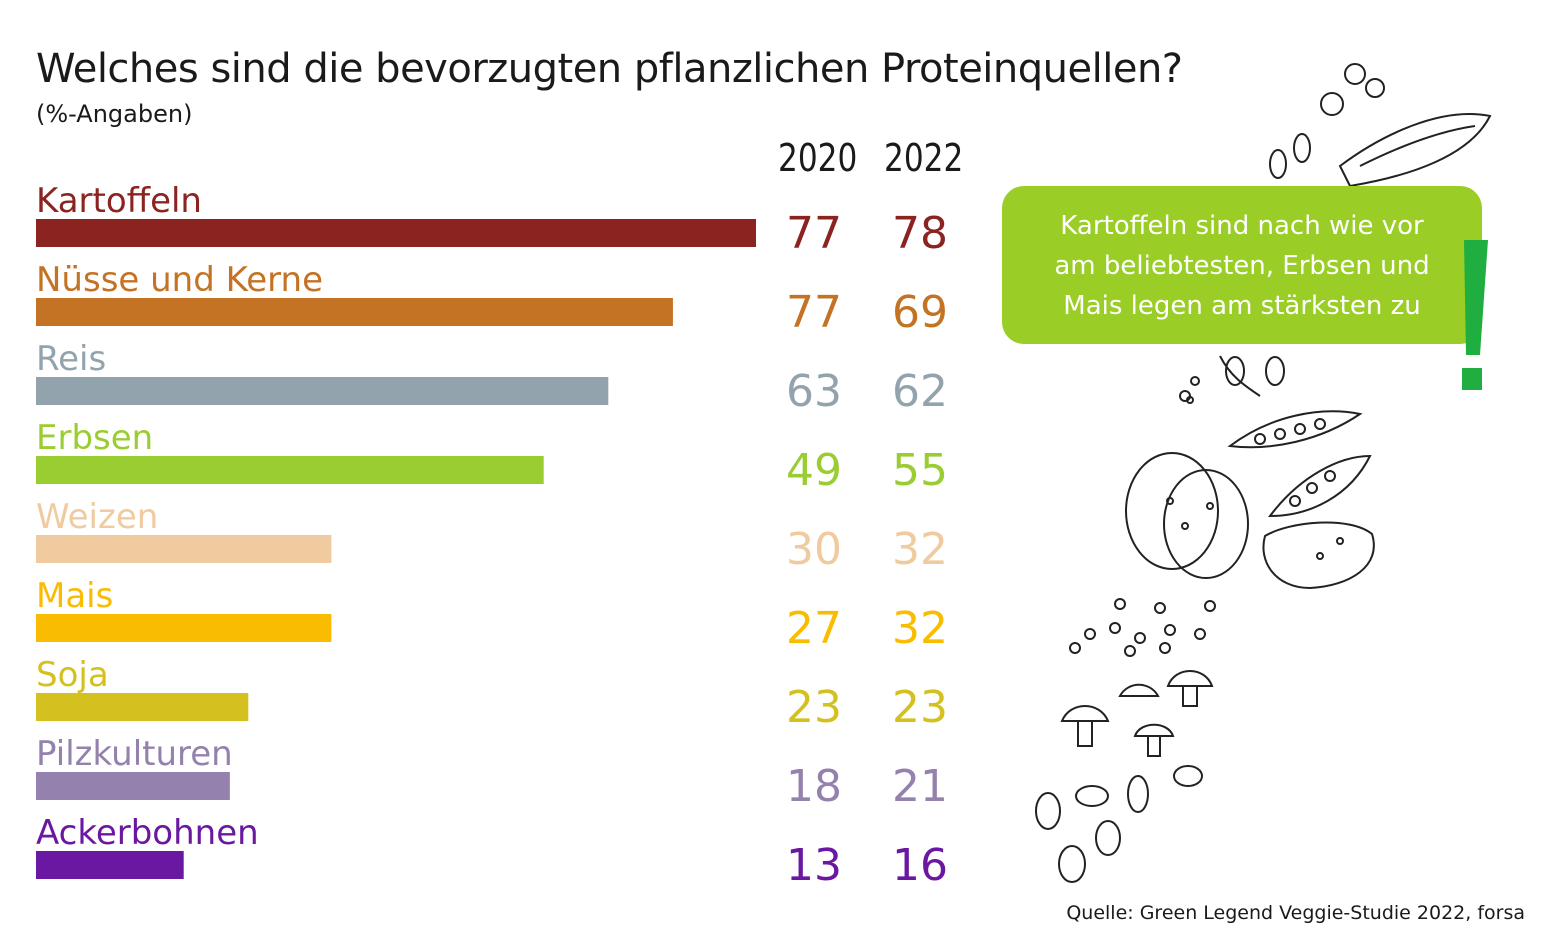 Image resolution: width=1555 pixels, height=943 pixels. What do you see at coordinates (814, 865) in the screenshot?
I see `value-label-2020: 13` at bounding box center [814, 865].